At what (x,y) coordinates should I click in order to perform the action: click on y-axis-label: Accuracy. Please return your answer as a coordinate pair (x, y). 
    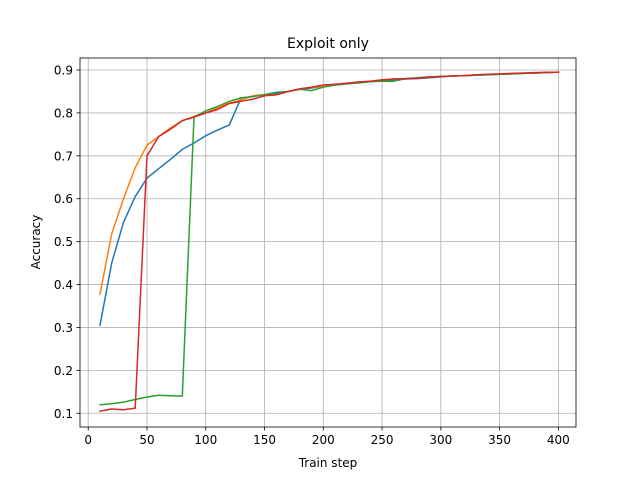
    Looking at the image, I should click on (36, 242).